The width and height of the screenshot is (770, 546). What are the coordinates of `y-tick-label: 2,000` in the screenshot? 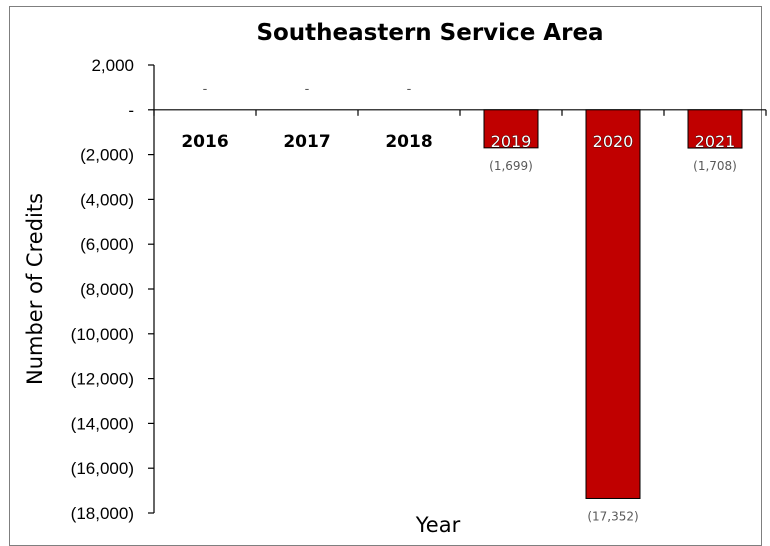 It's located at (112, 65).